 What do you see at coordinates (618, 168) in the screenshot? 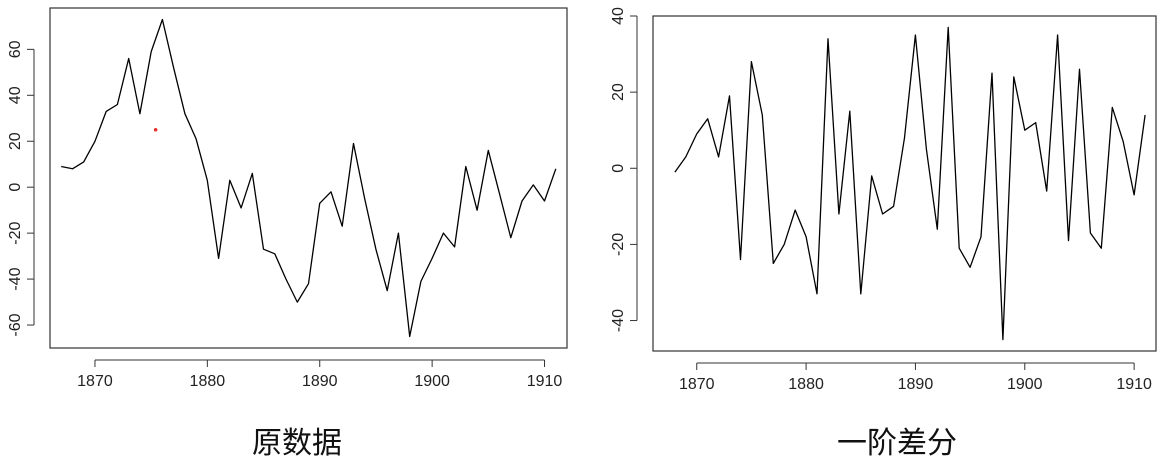
I see `right-y-tick-label: 0` at bounding box center [618, 168].